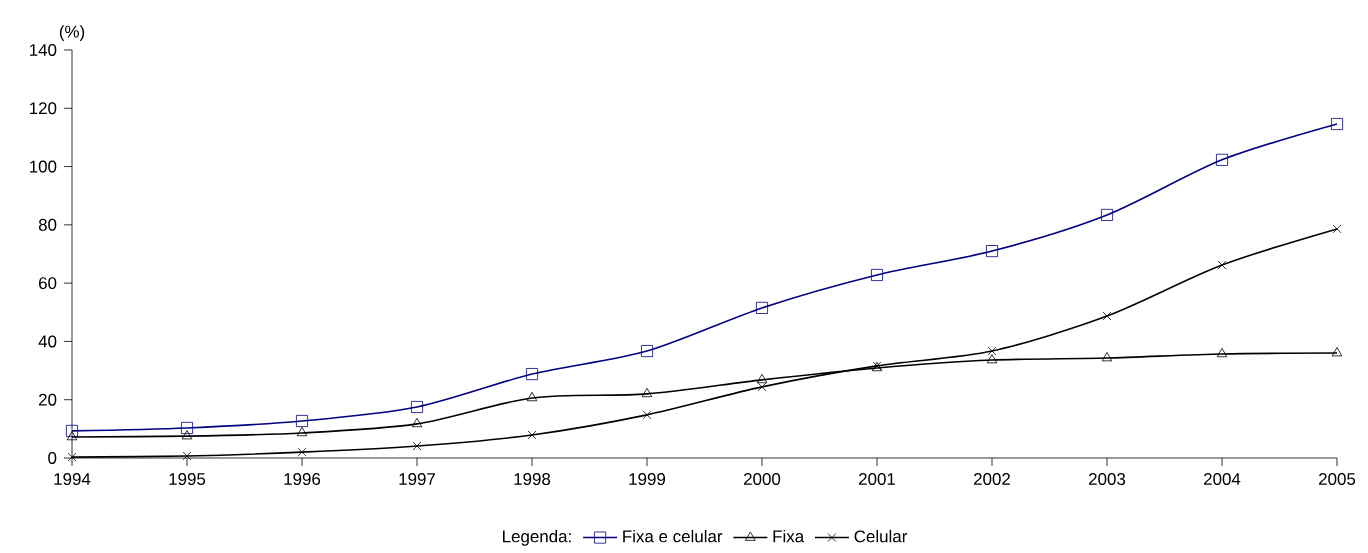 Image resolution: width=1368 pixels, height=553 pixels. Describe the element at coordinates (72, 478) in the screenshot. I see `x-tick-label: 1994` at that location.